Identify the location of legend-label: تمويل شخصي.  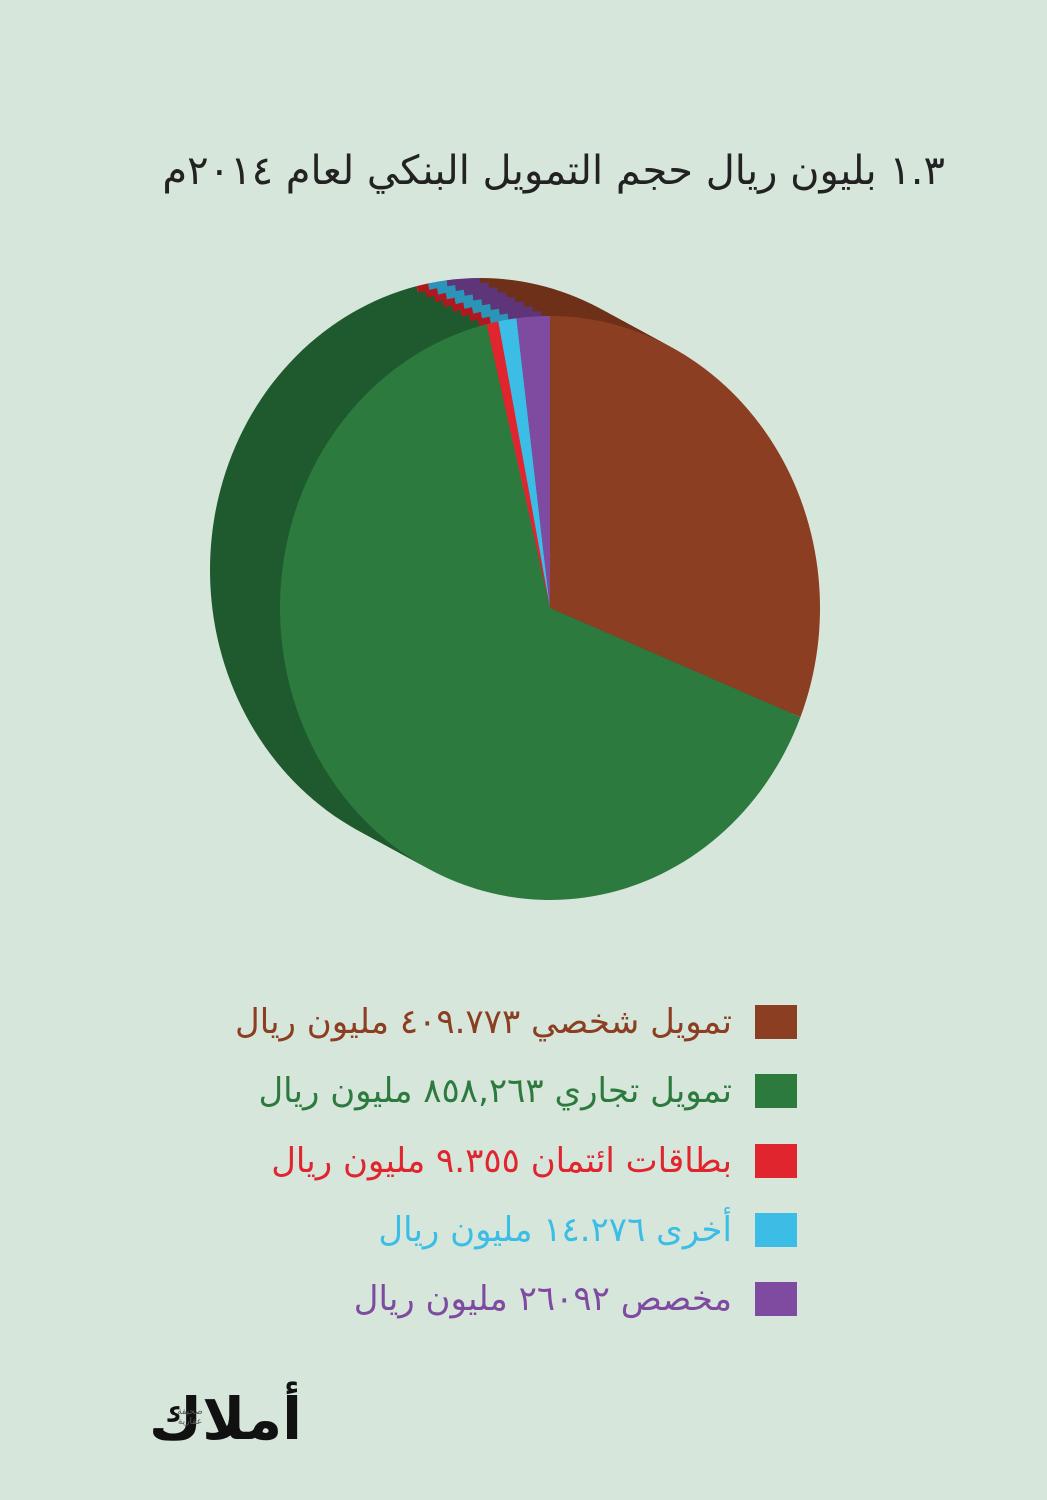
(631, 1022).